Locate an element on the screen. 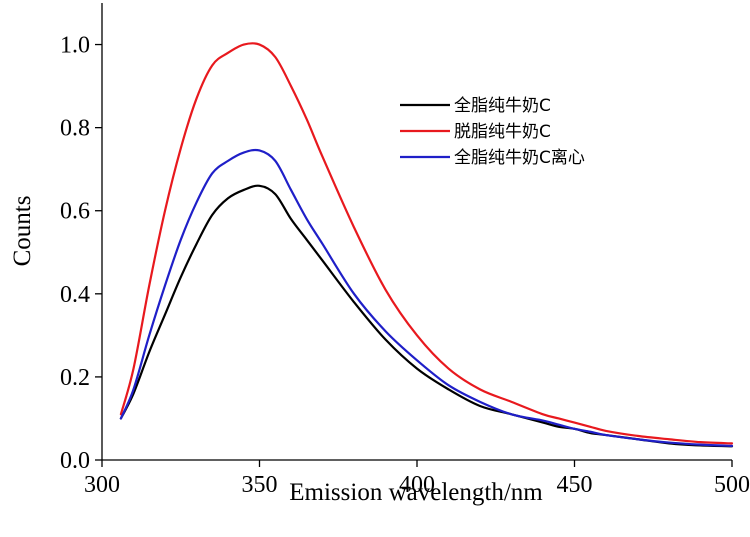 Image resolution: width=750 pixels, height=537 pixels. x-tick-label: 400 is located at coordinates (417, 485).